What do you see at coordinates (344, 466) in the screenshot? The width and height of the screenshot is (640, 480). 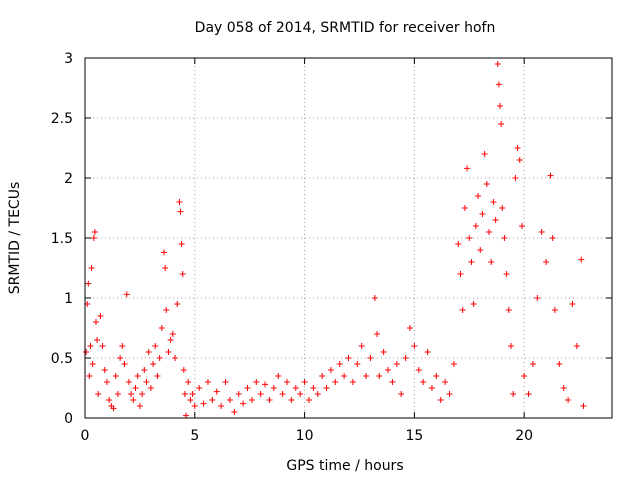 I see `x-axis-label: GPS time / hours` at bounding box center [344, 466].